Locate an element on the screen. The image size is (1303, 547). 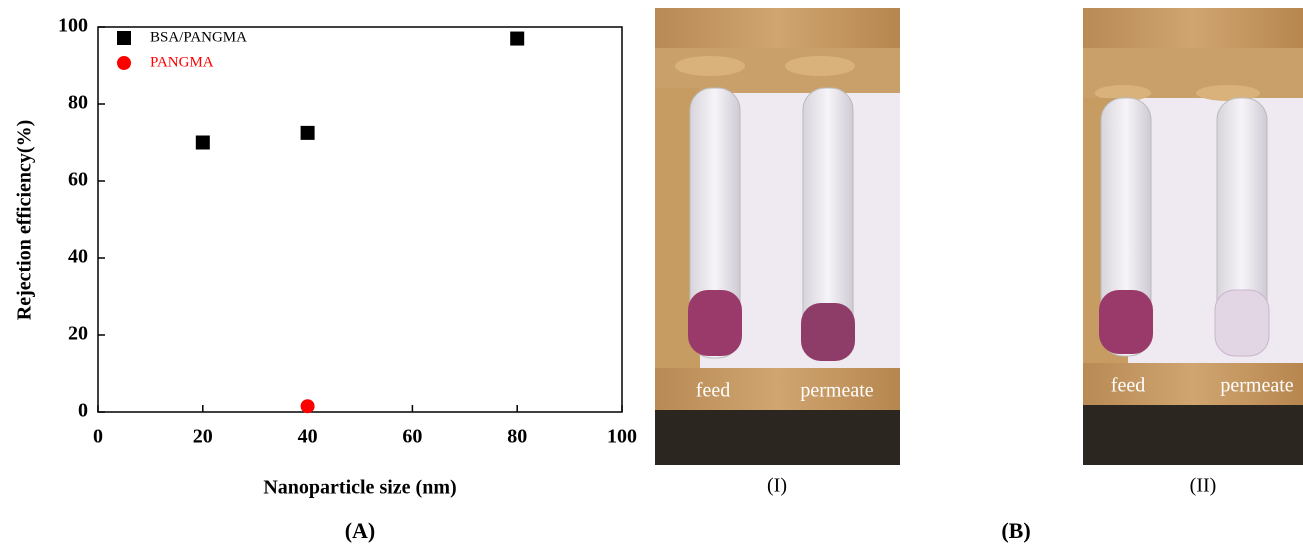
x-tick-label: 0 is located at coordinates (98, 437).